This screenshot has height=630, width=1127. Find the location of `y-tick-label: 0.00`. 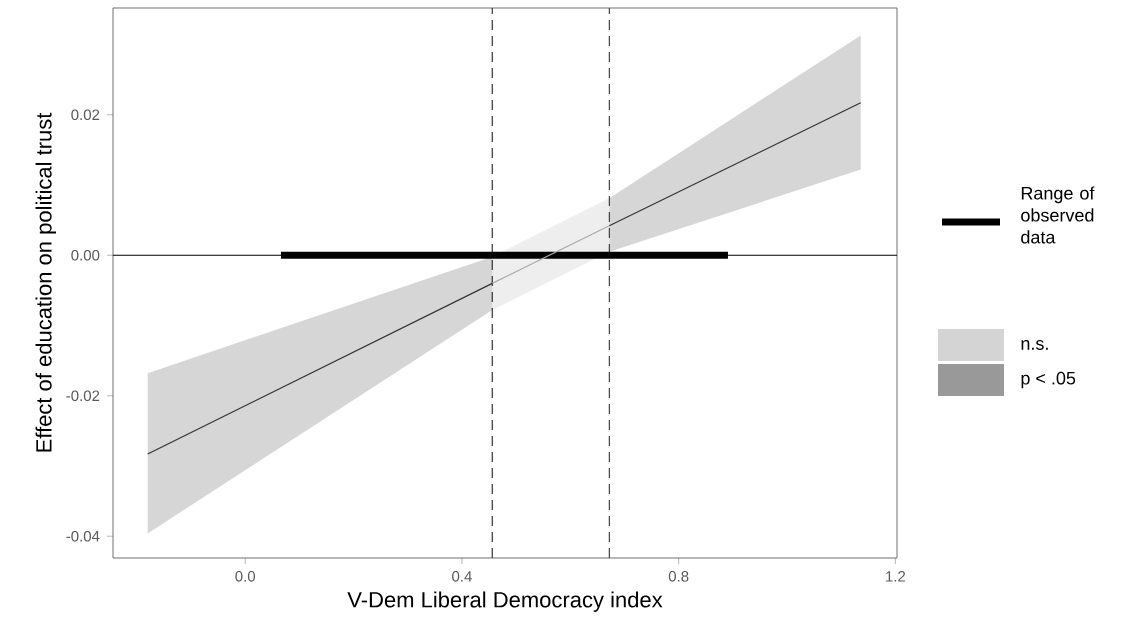

y-tick-label: 0.00 is located at coordinates (85, 255).